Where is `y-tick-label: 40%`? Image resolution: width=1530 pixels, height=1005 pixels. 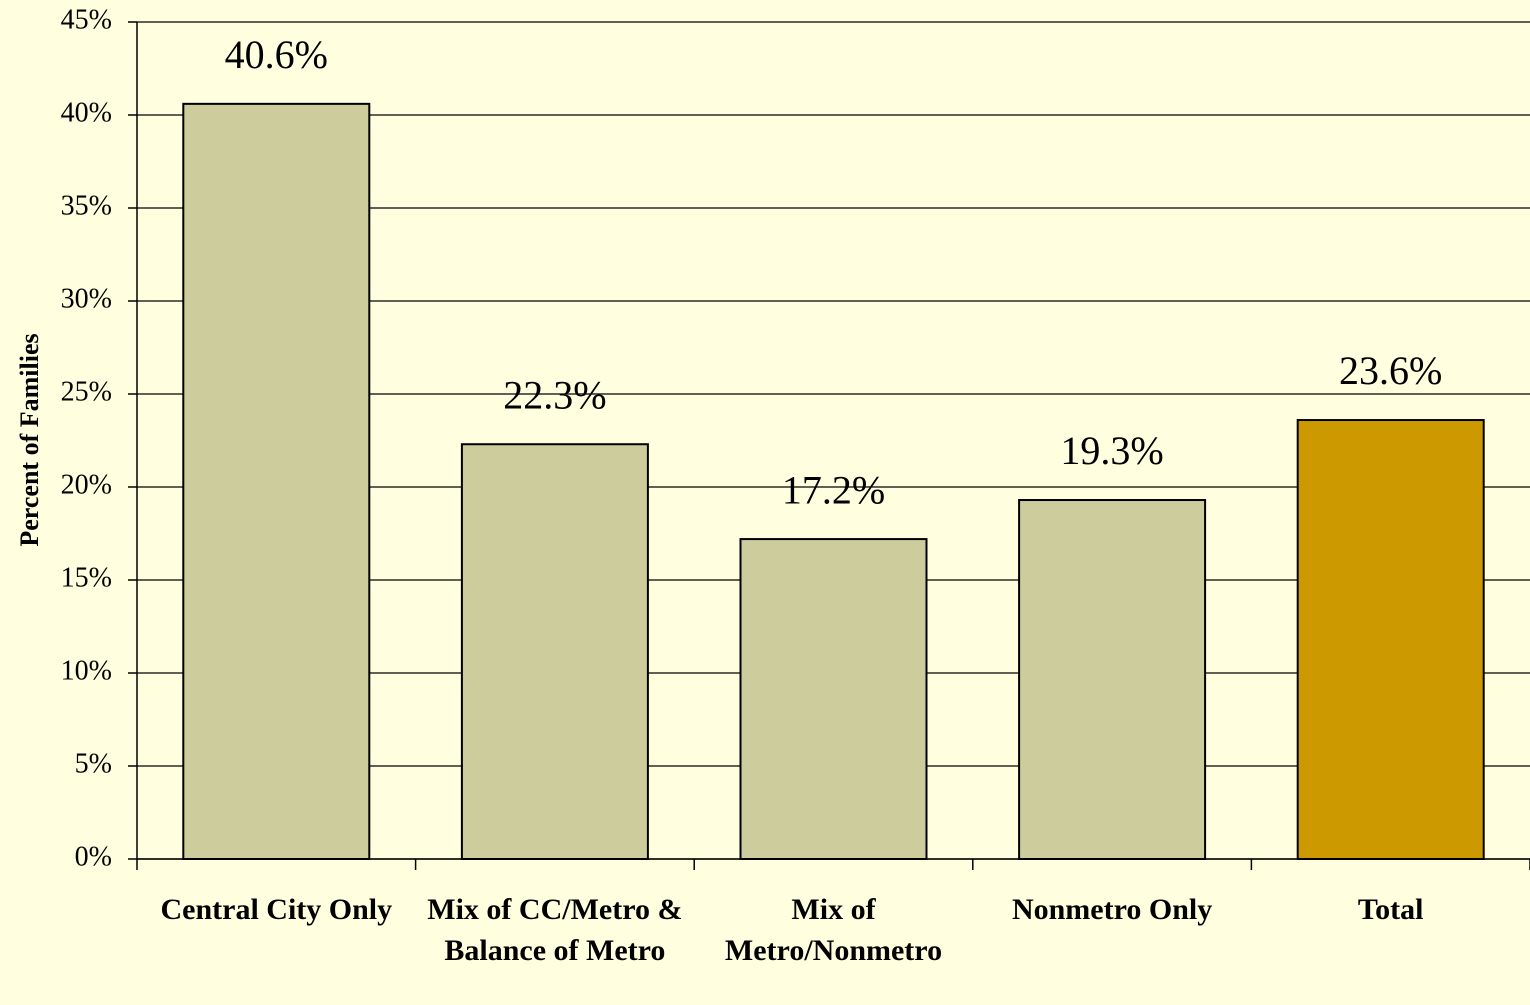
y-tick-label: 40% is located at coordinates (86, 112).